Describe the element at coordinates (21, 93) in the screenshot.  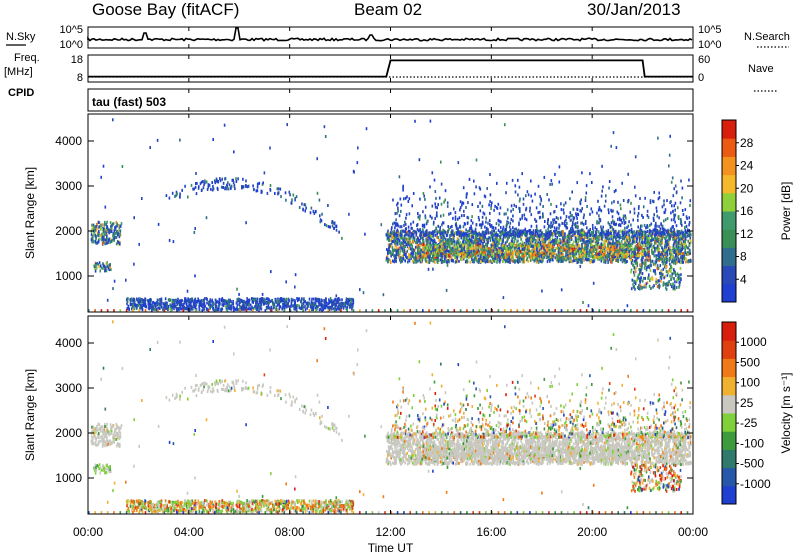
I see `cpid-label: CPID` at that location.